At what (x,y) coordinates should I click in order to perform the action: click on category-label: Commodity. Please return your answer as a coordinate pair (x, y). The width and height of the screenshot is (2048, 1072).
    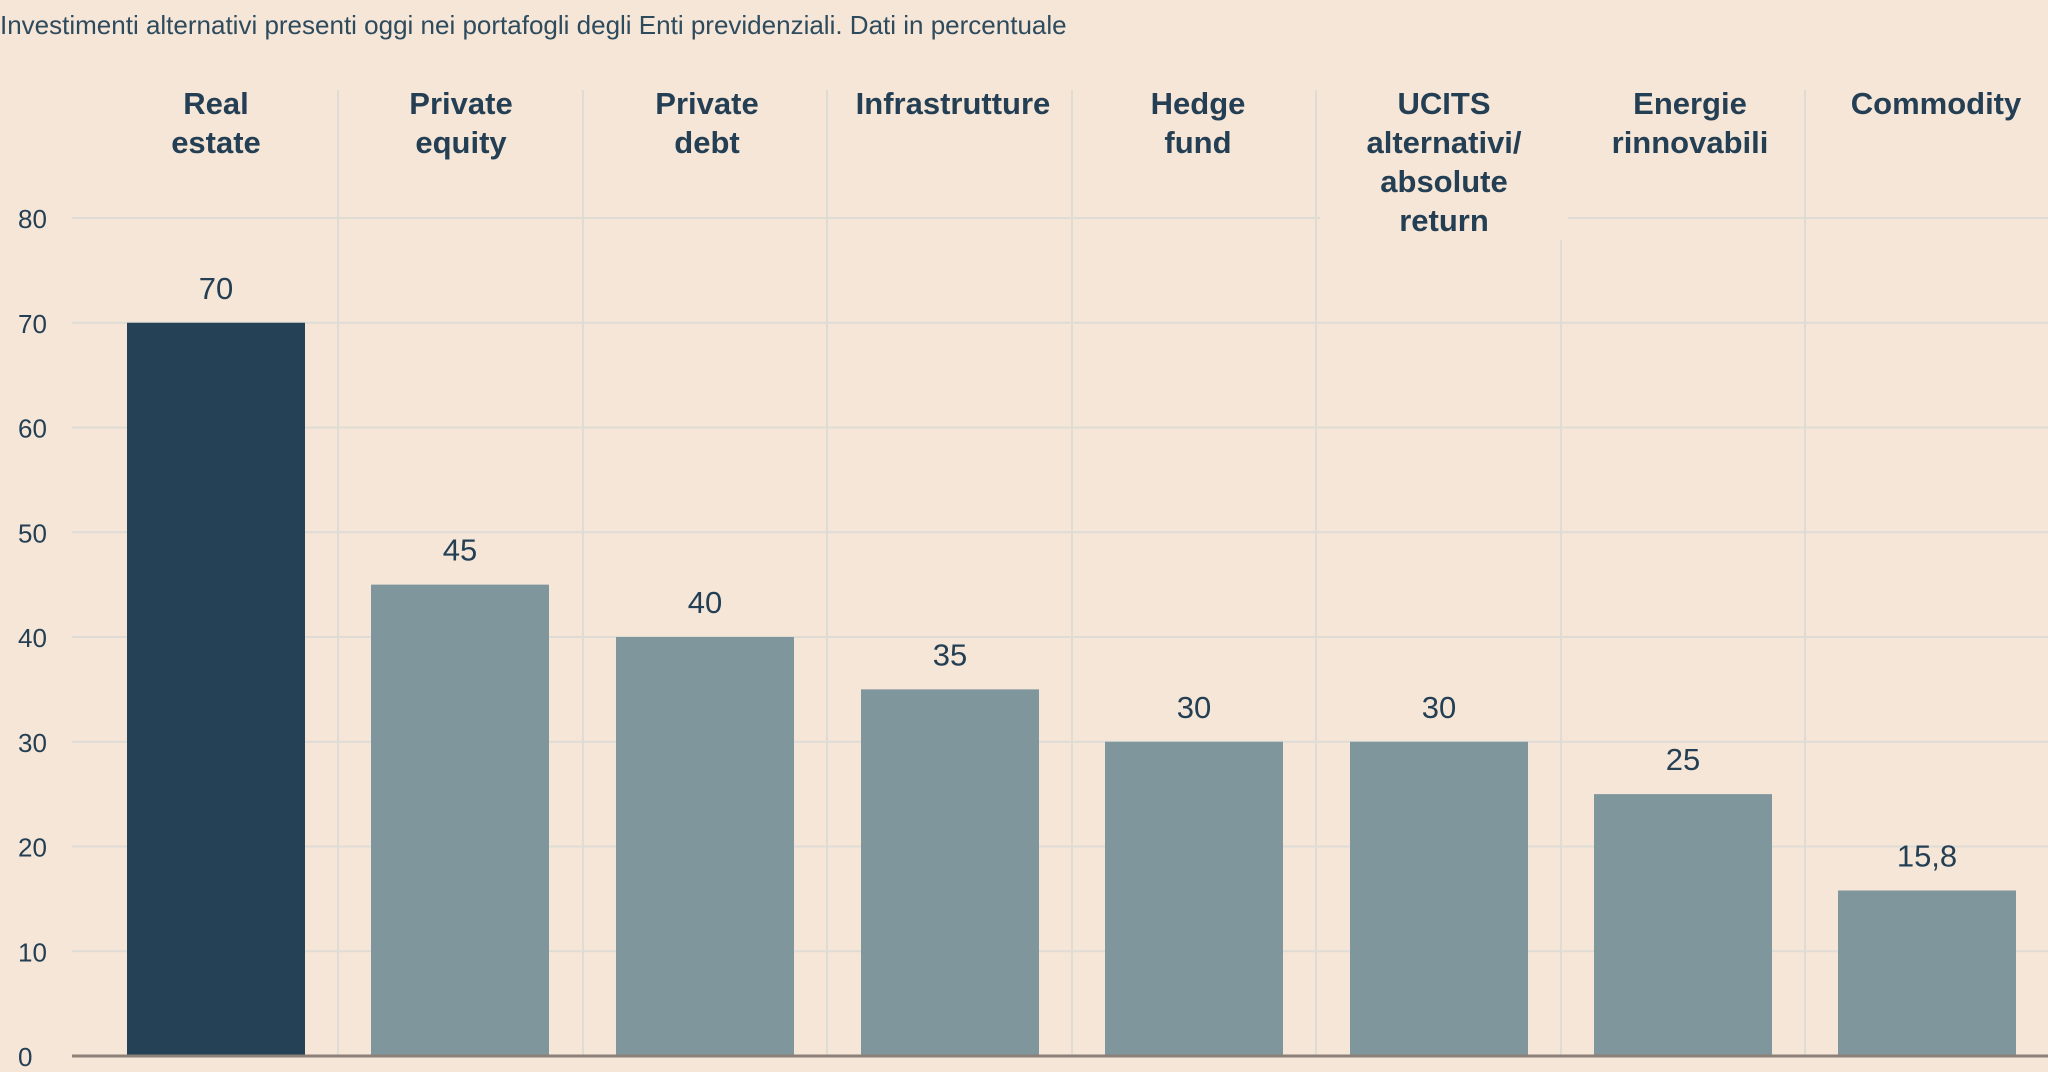
    Looking at the image, I should click on (1936, 103).